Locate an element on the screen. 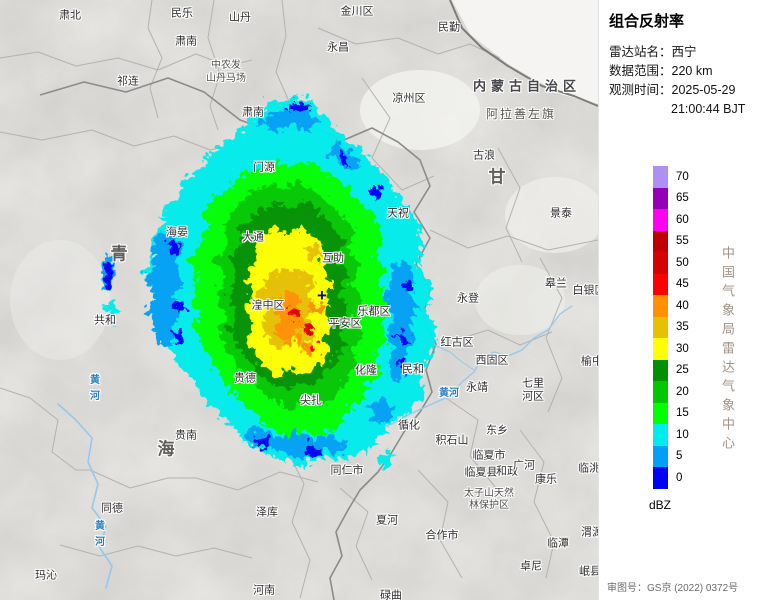  legend-value: 55 is located at coordinates (682, 241).